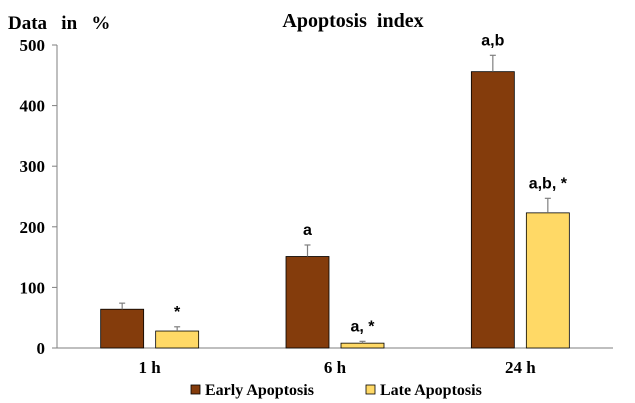  I want to click on data-annotation: a, *, so click(362, 326).